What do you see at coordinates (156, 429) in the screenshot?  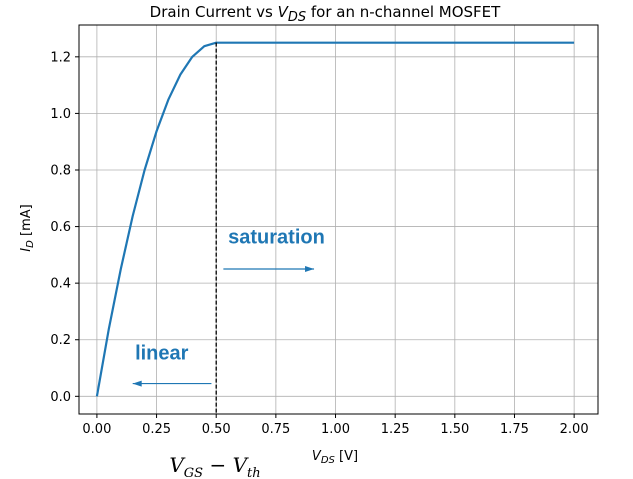 I see `x-tick-label: 0.25` at bounding box center [156, 429].